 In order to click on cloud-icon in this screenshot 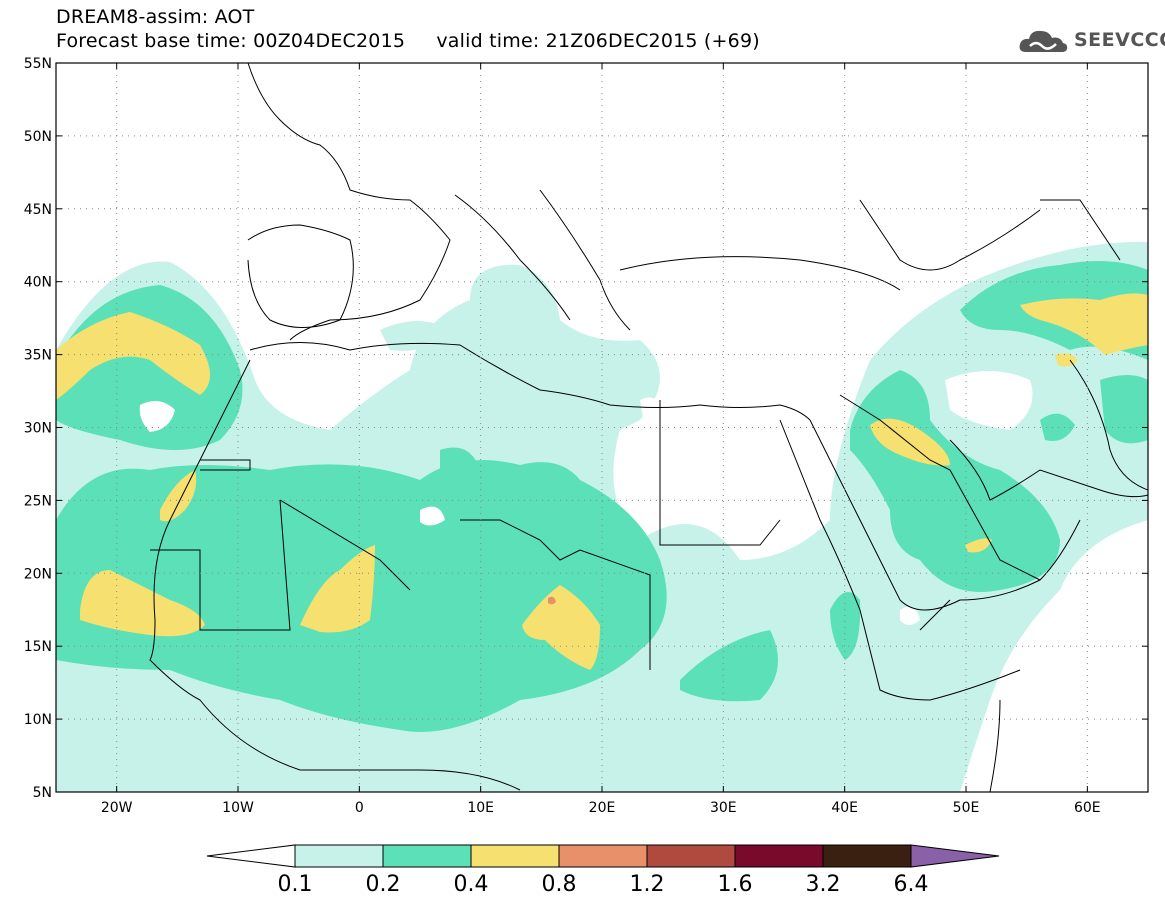, I will do `click(1043, 41)`.